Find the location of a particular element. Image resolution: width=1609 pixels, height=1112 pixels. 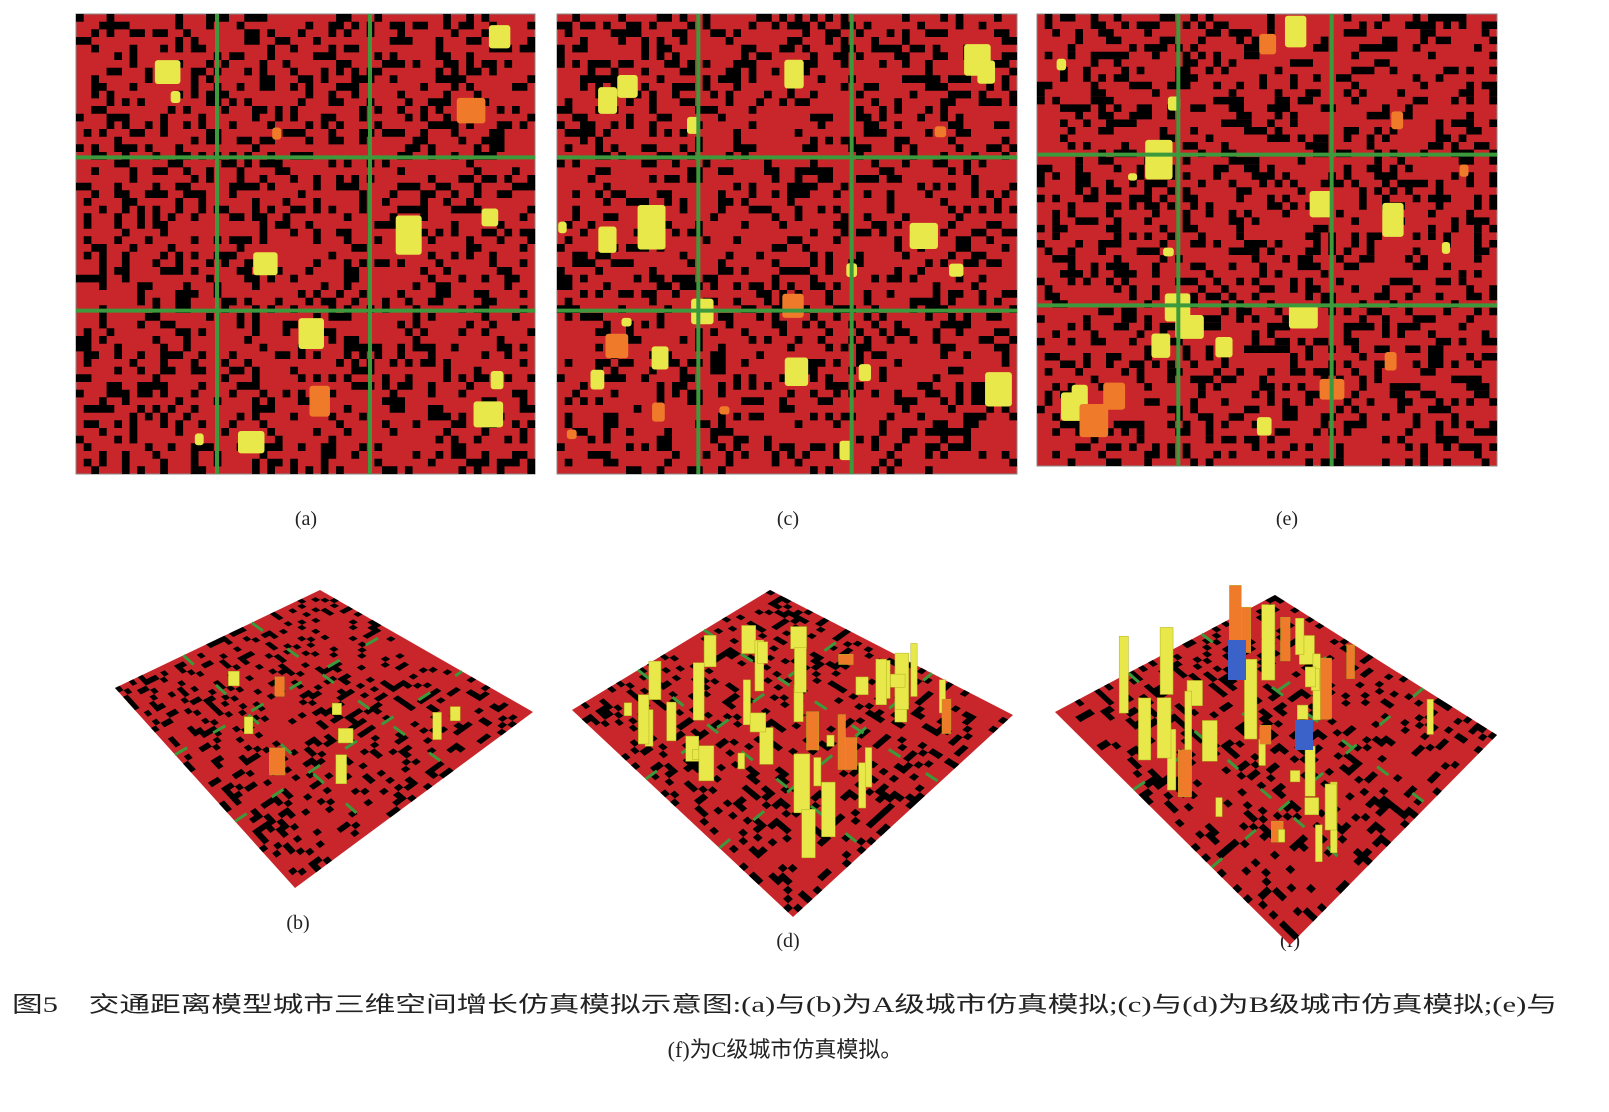

panel-label: (d) is located at coordinates (787, 941).